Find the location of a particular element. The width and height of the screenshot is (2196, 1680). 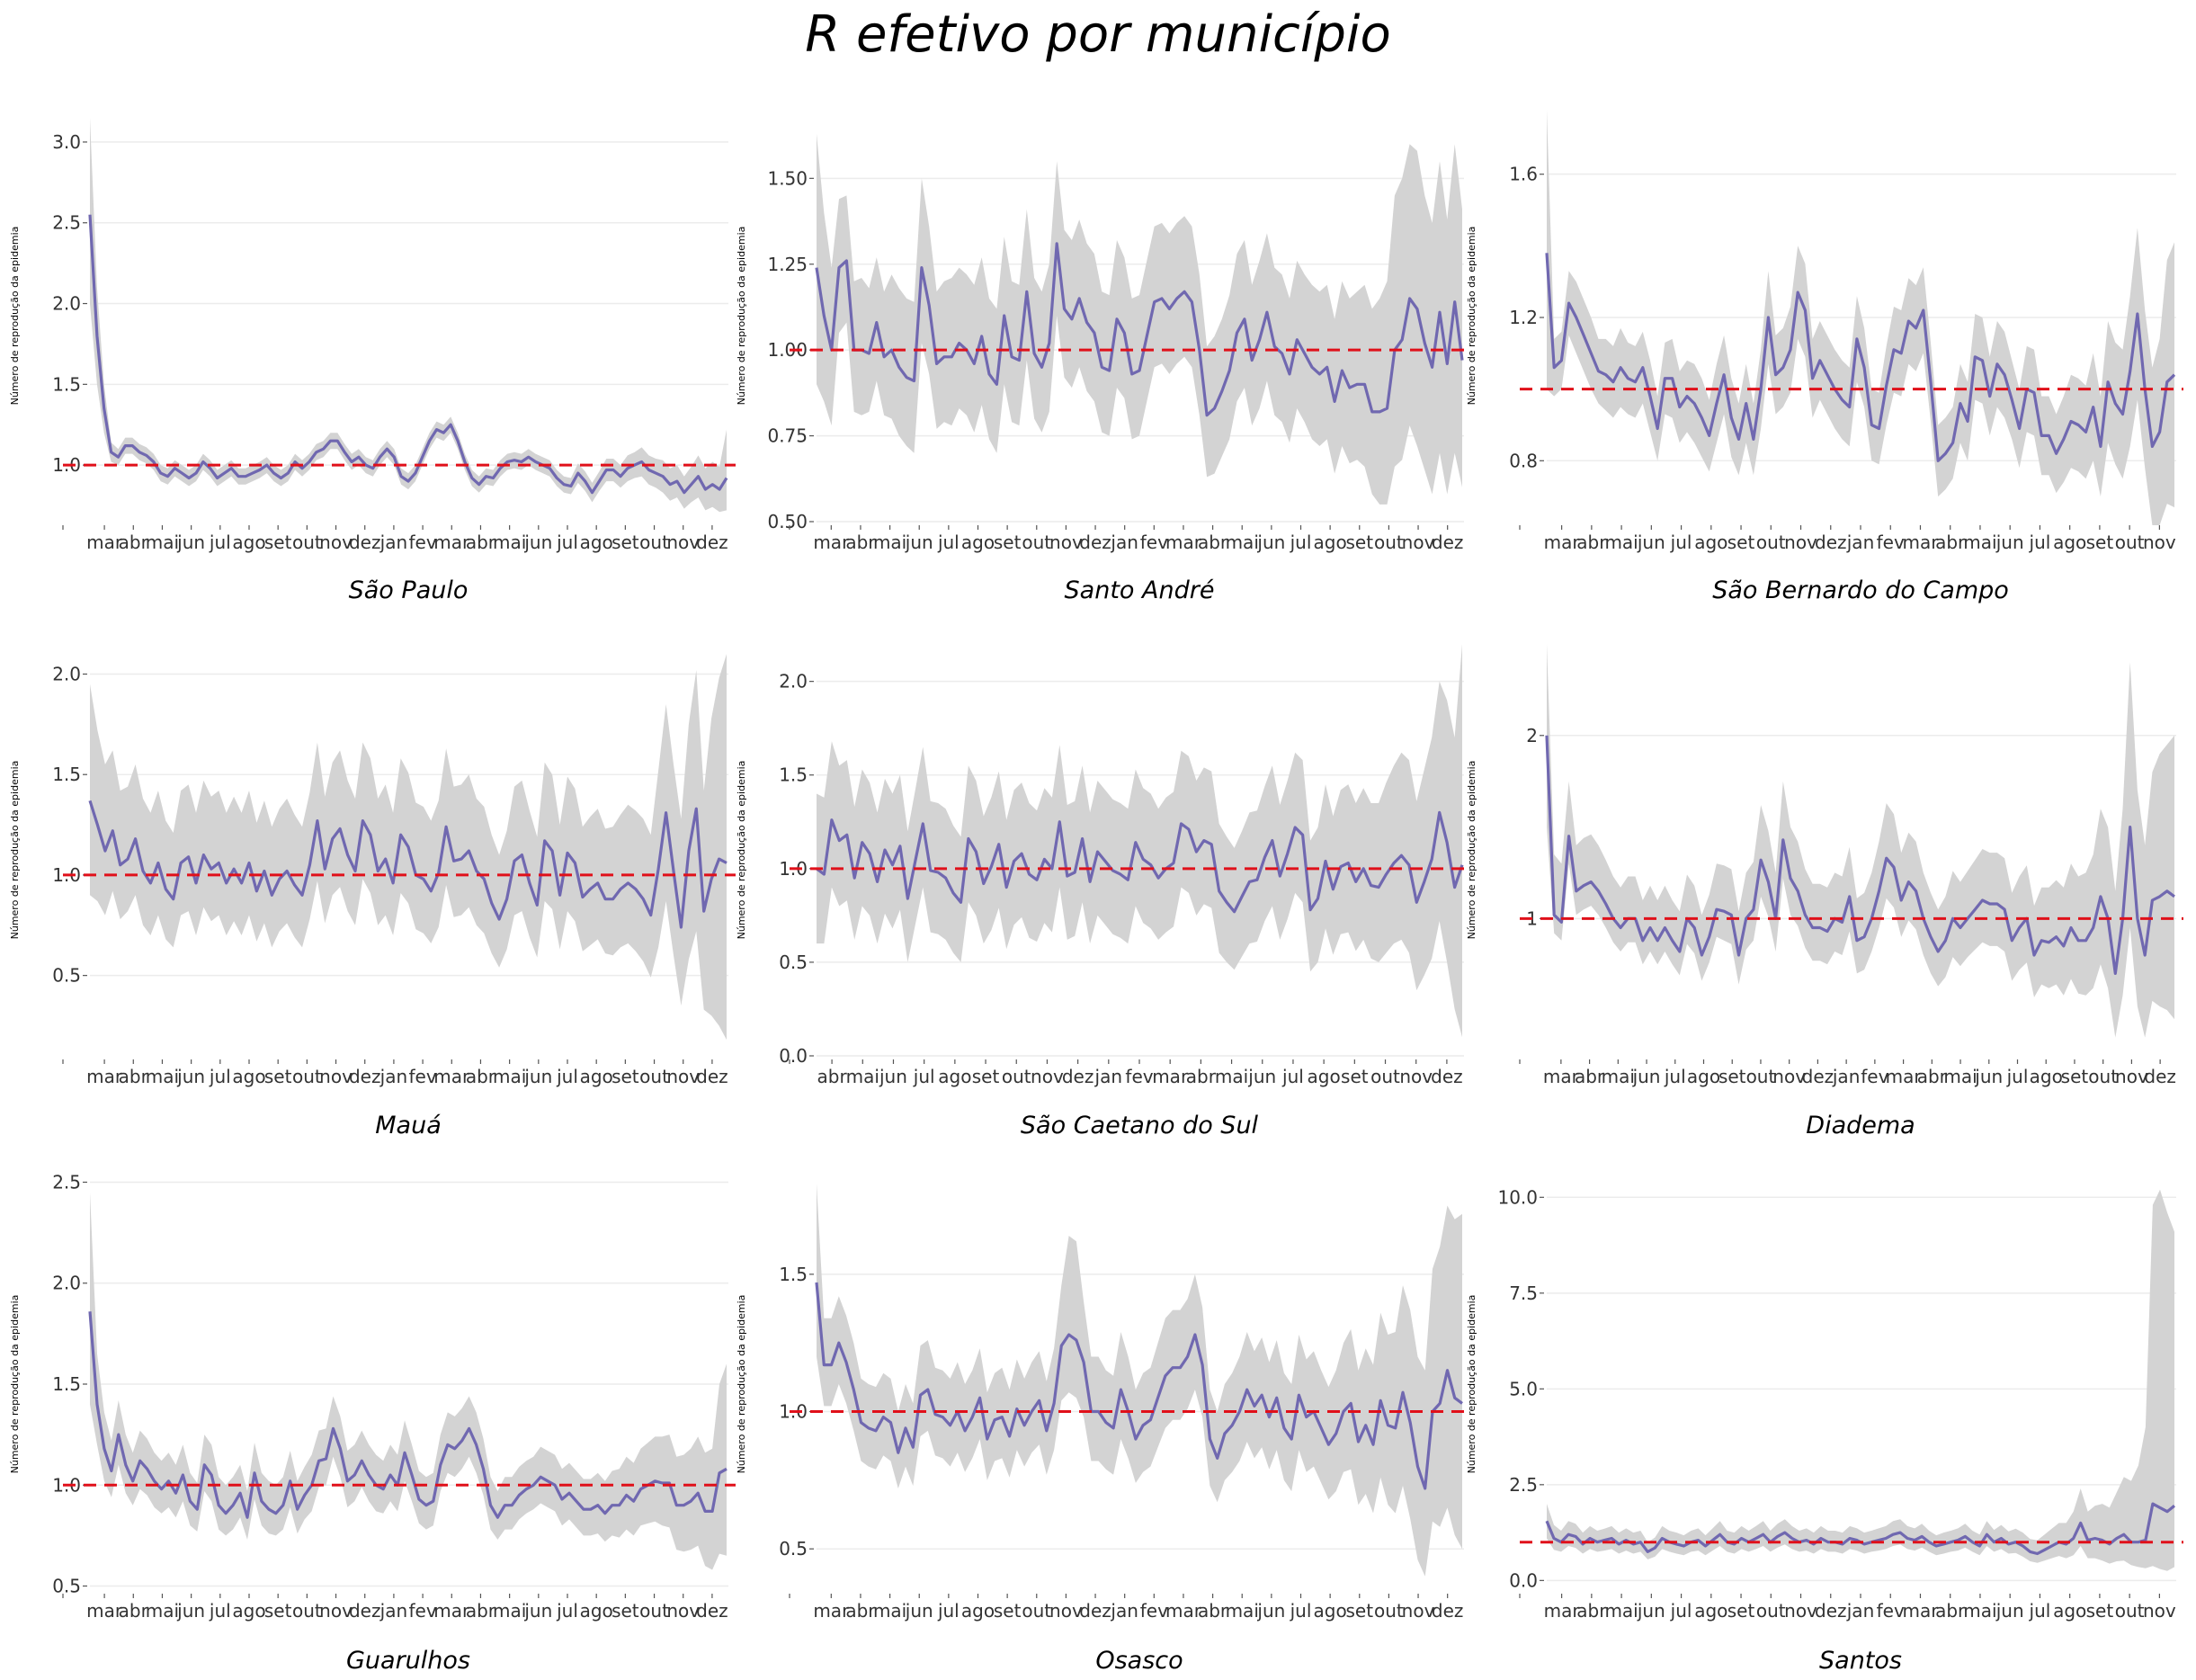

y-tick-label: 0.75 is located at coordinates (787, 436).